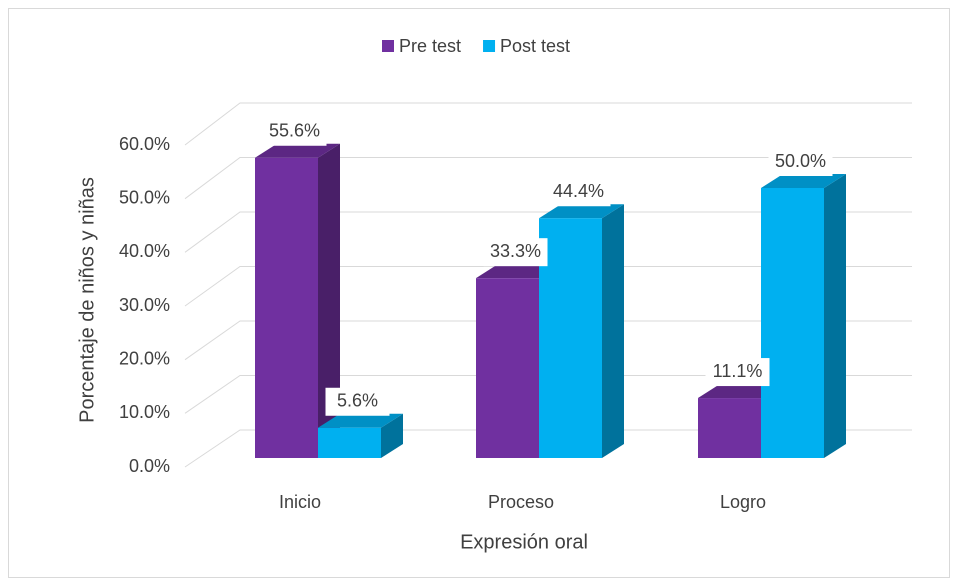 This screenshot has width=960, height=588. Describe the element at coordinates (144, 197) in the screenshot. I see `y-tick-label: 50.0%` at that location.